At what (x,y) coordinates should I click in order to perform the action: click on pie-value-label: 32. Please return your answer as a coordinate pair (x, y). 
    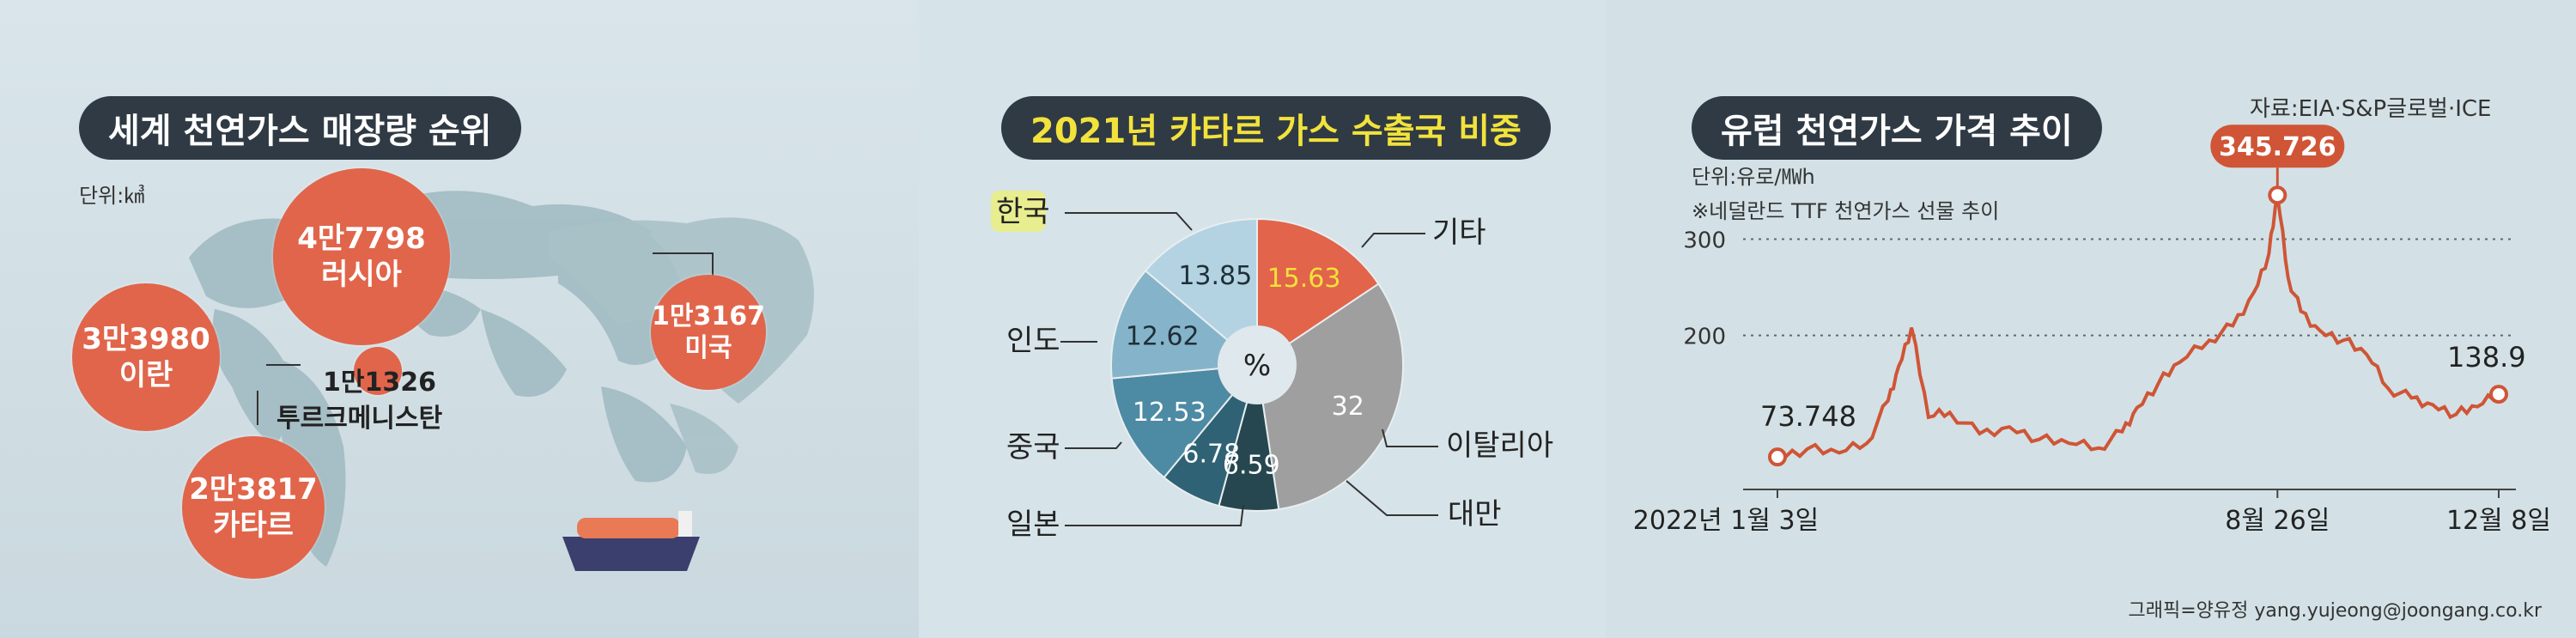
    Looking at the image, I should click on (1348, 407).